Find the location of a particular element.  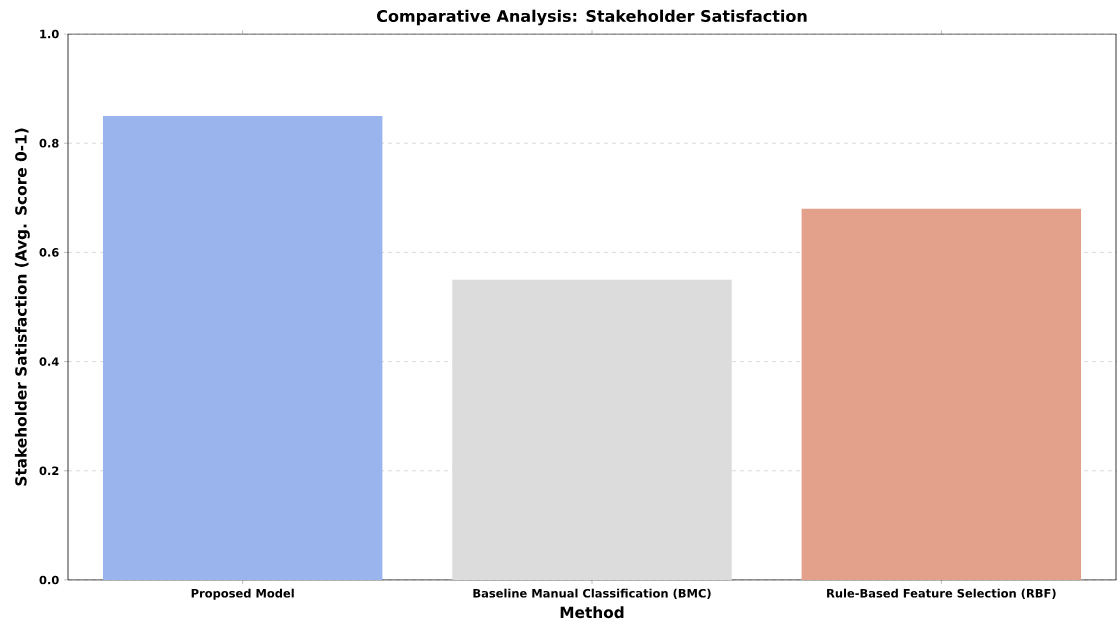

x-tick-label: Baseline Manual Classification (BMC) is located at coordinates (592, 593).